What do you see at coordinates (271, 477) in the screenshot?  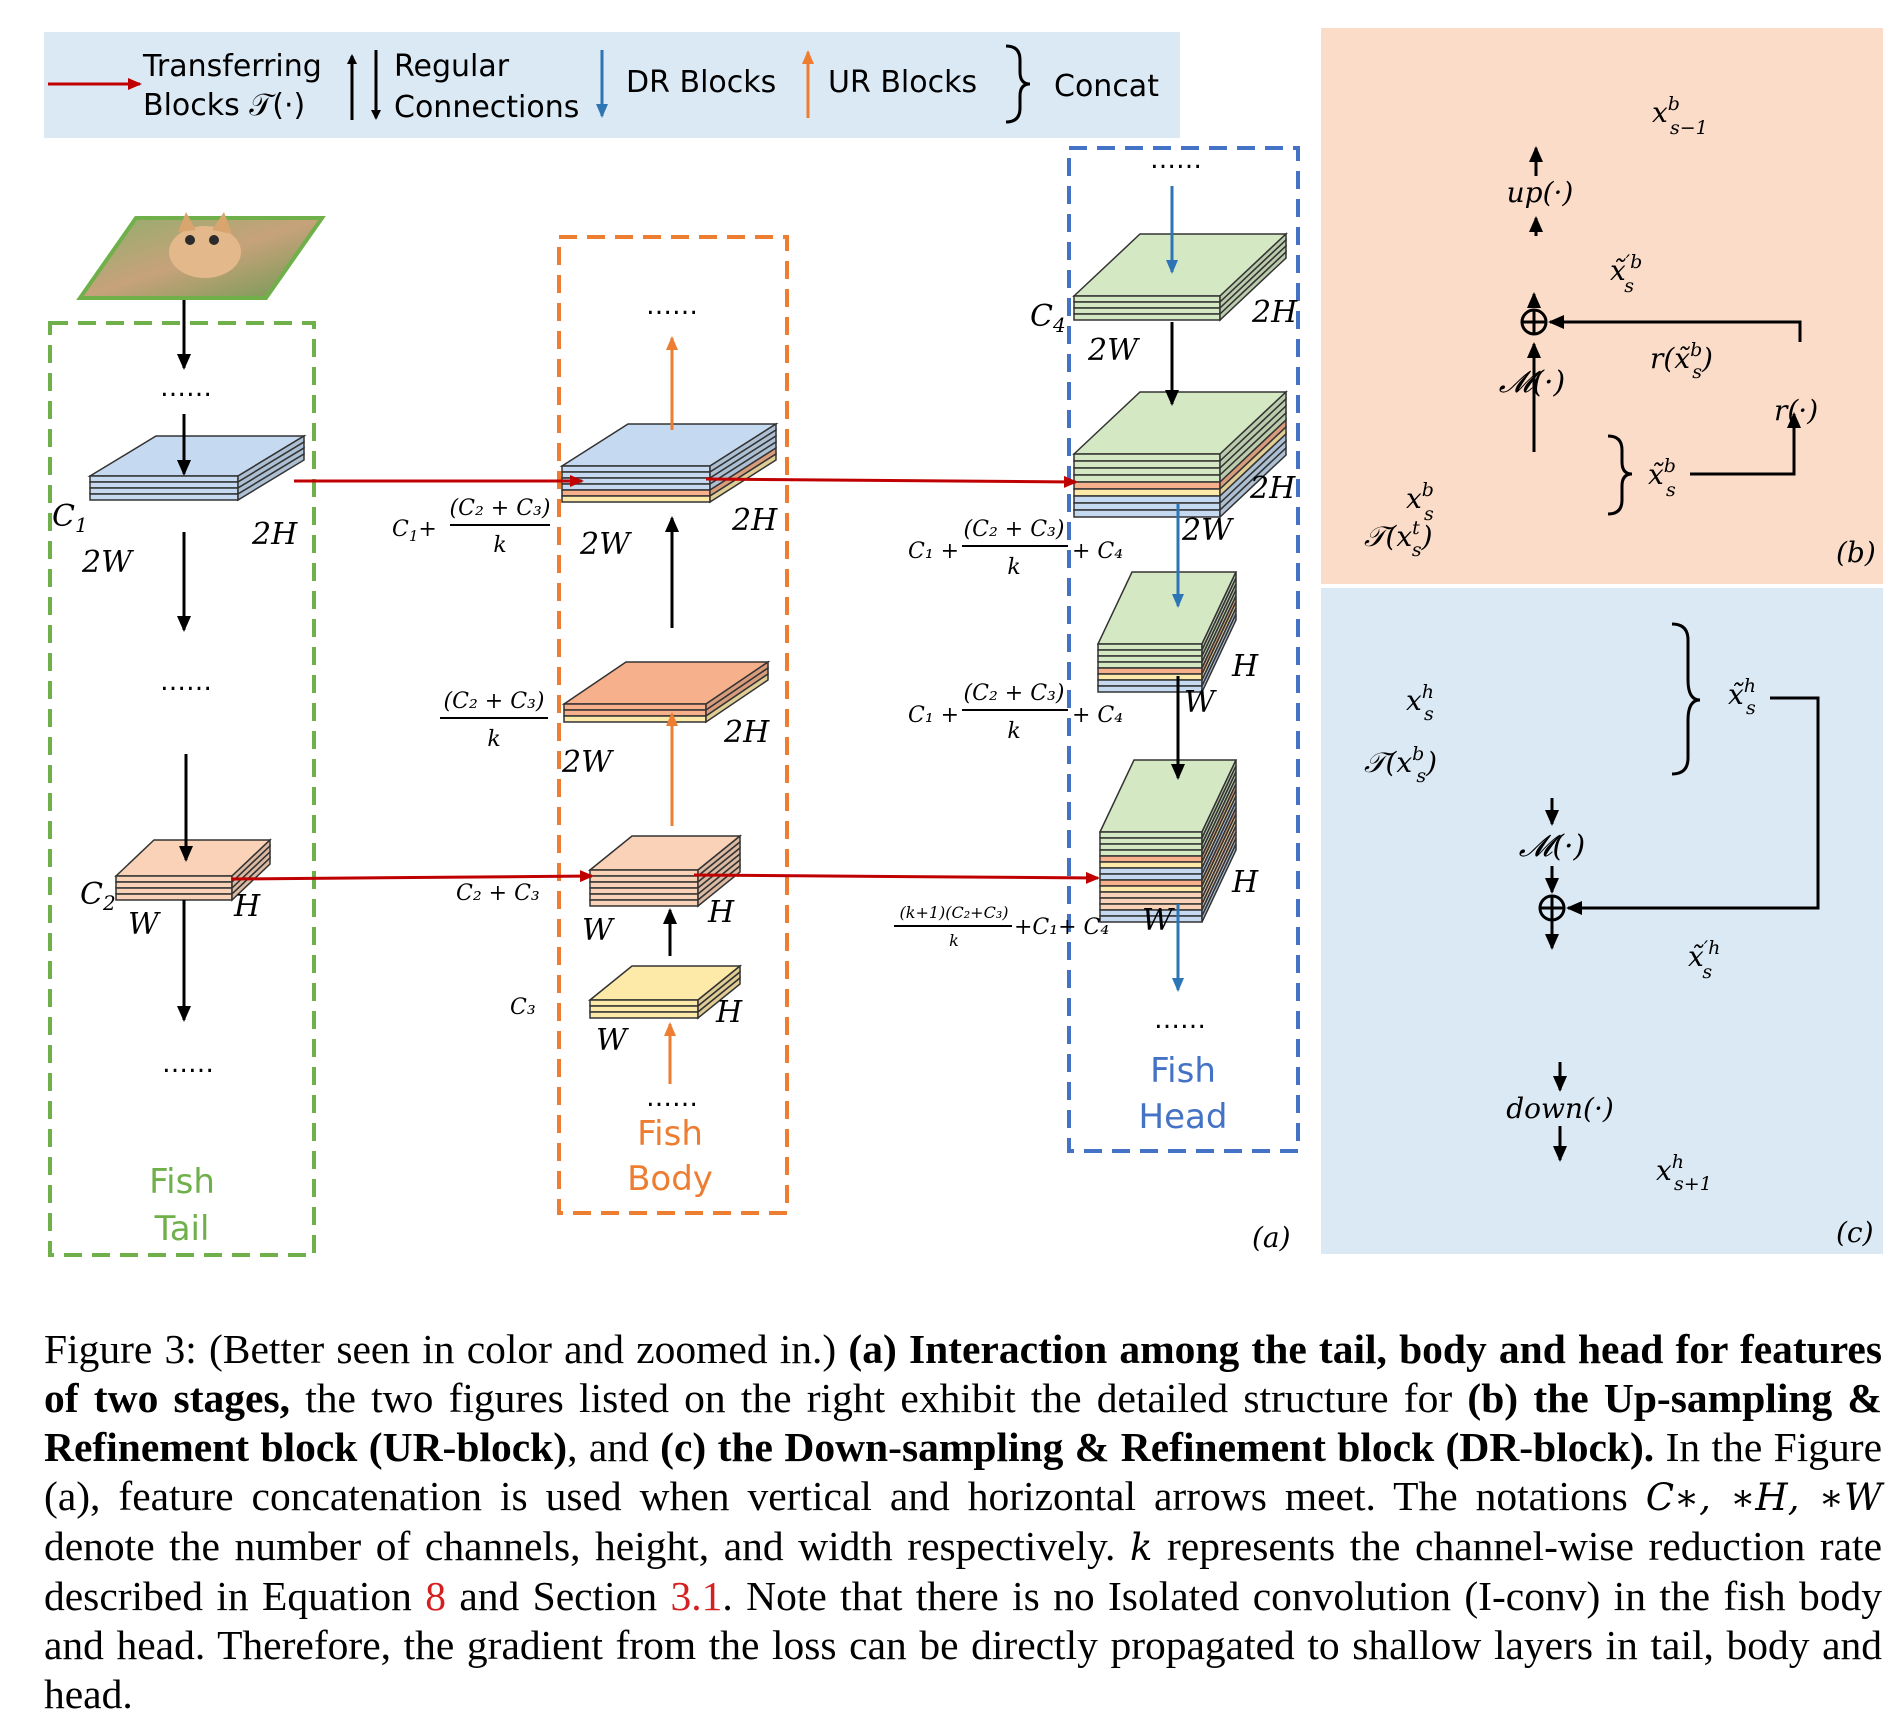 I see `tail-block-c1-layer-side` at bounding box center [271, 477].